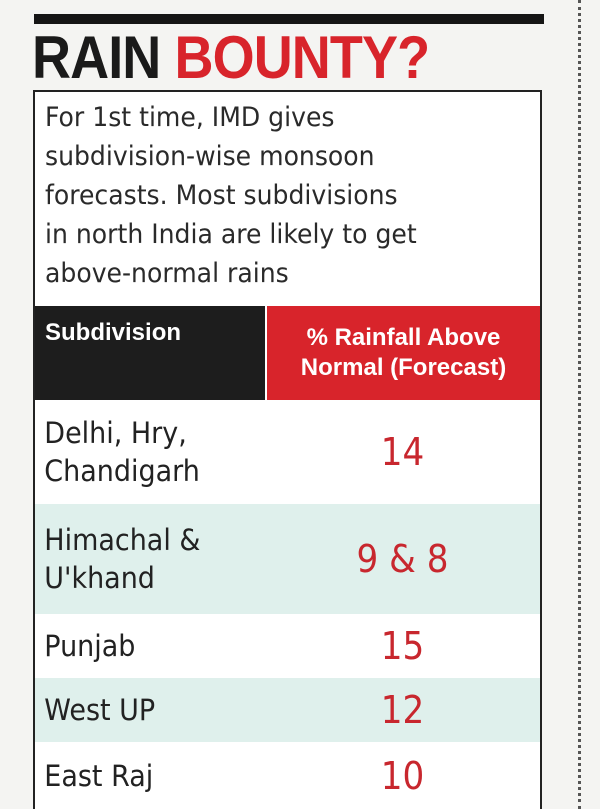 Image resolution: width=600 pixels, height=809 pixels. Describe the element at coordinates (221, 195) in the screenshot. I see `intro-line: forecasts. Most subdivisions` at that location.